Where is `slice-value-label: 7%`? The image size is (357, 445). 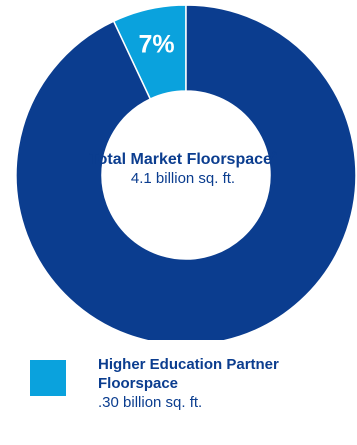 slice-value-label: 7% is located at coordinates (156, 44).